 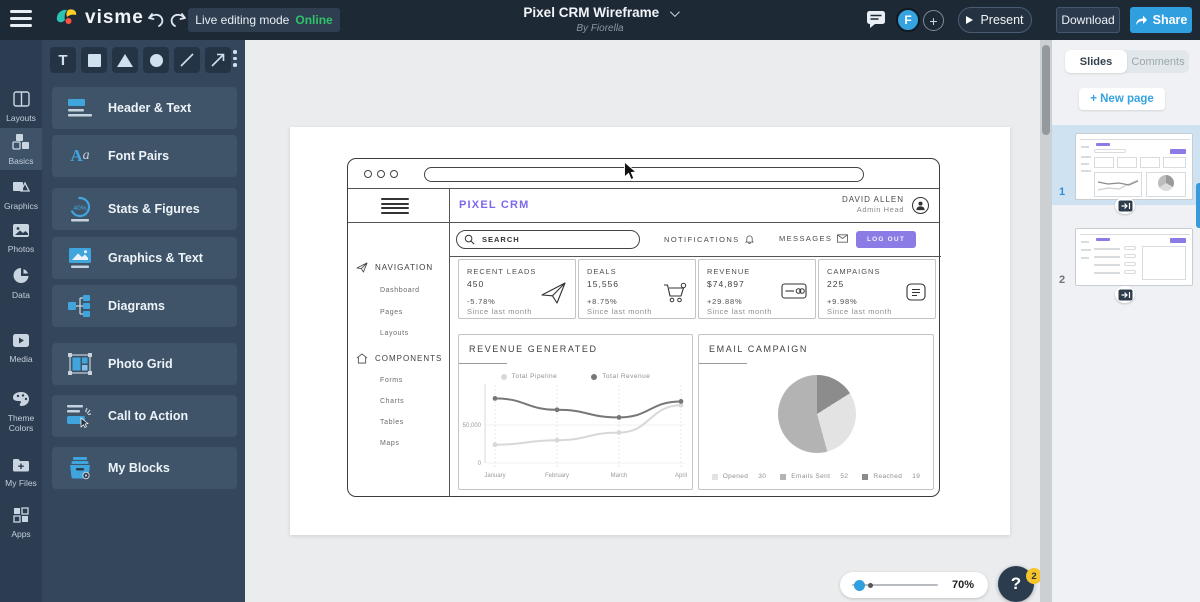 What do you see at coordinates (1046, 321) in the screenshot?
I see `vertical-scrollbar` at bounding box center [1046, 321].